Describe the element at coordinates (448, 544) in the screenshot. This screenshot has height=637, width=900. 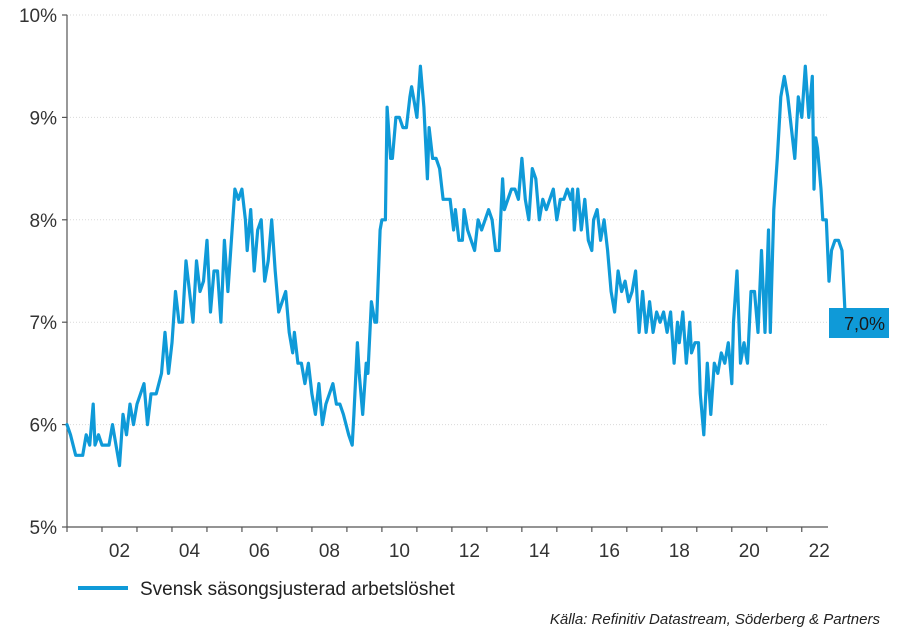
I see `x-tick-labels: 02 04 06 08 10 12 14 16 18 20 22` at that location.